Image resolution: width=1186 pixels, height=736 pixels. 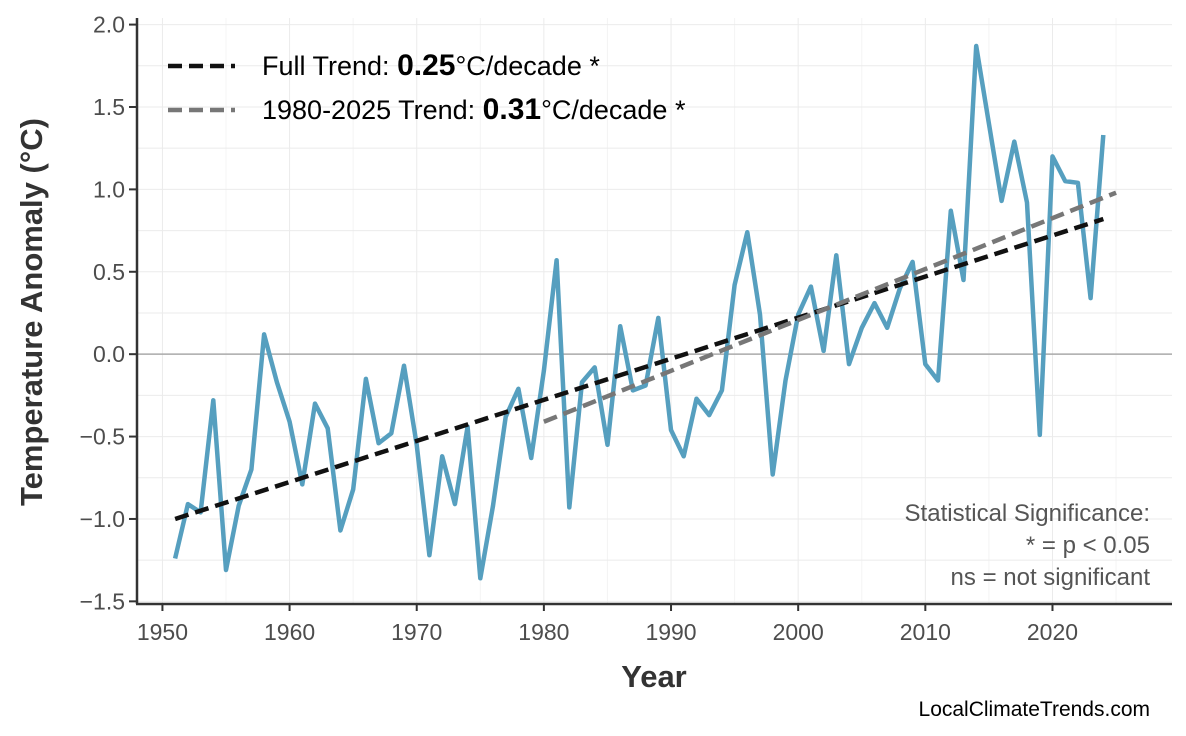 I want to click on watermark: LocalClimateTrends.com, so click(x=1034, y=709).